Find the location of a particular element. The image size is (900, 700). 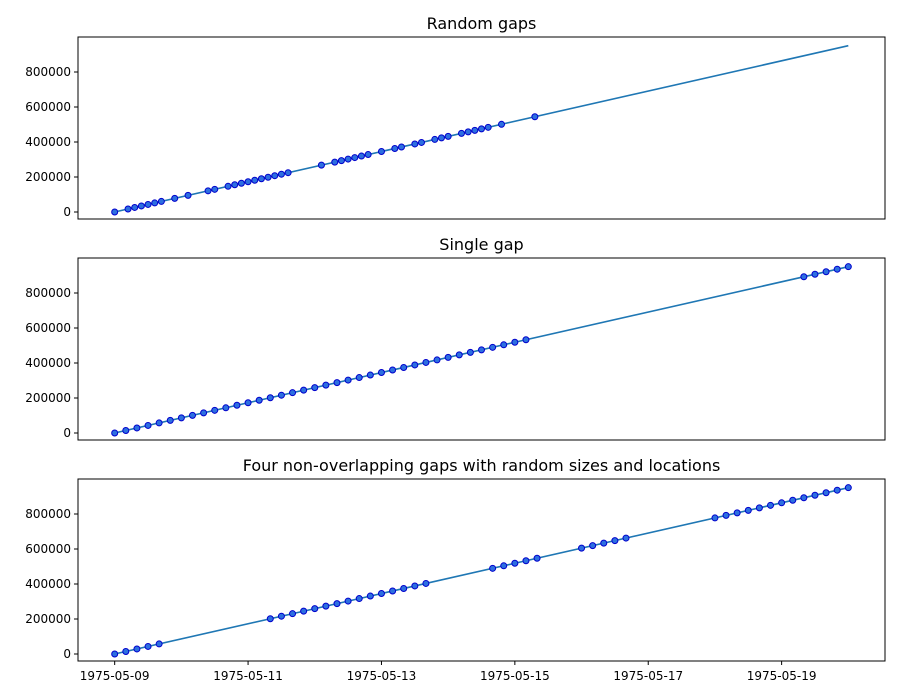

y-tick-label: 0 is located at coordinates (67, 654).